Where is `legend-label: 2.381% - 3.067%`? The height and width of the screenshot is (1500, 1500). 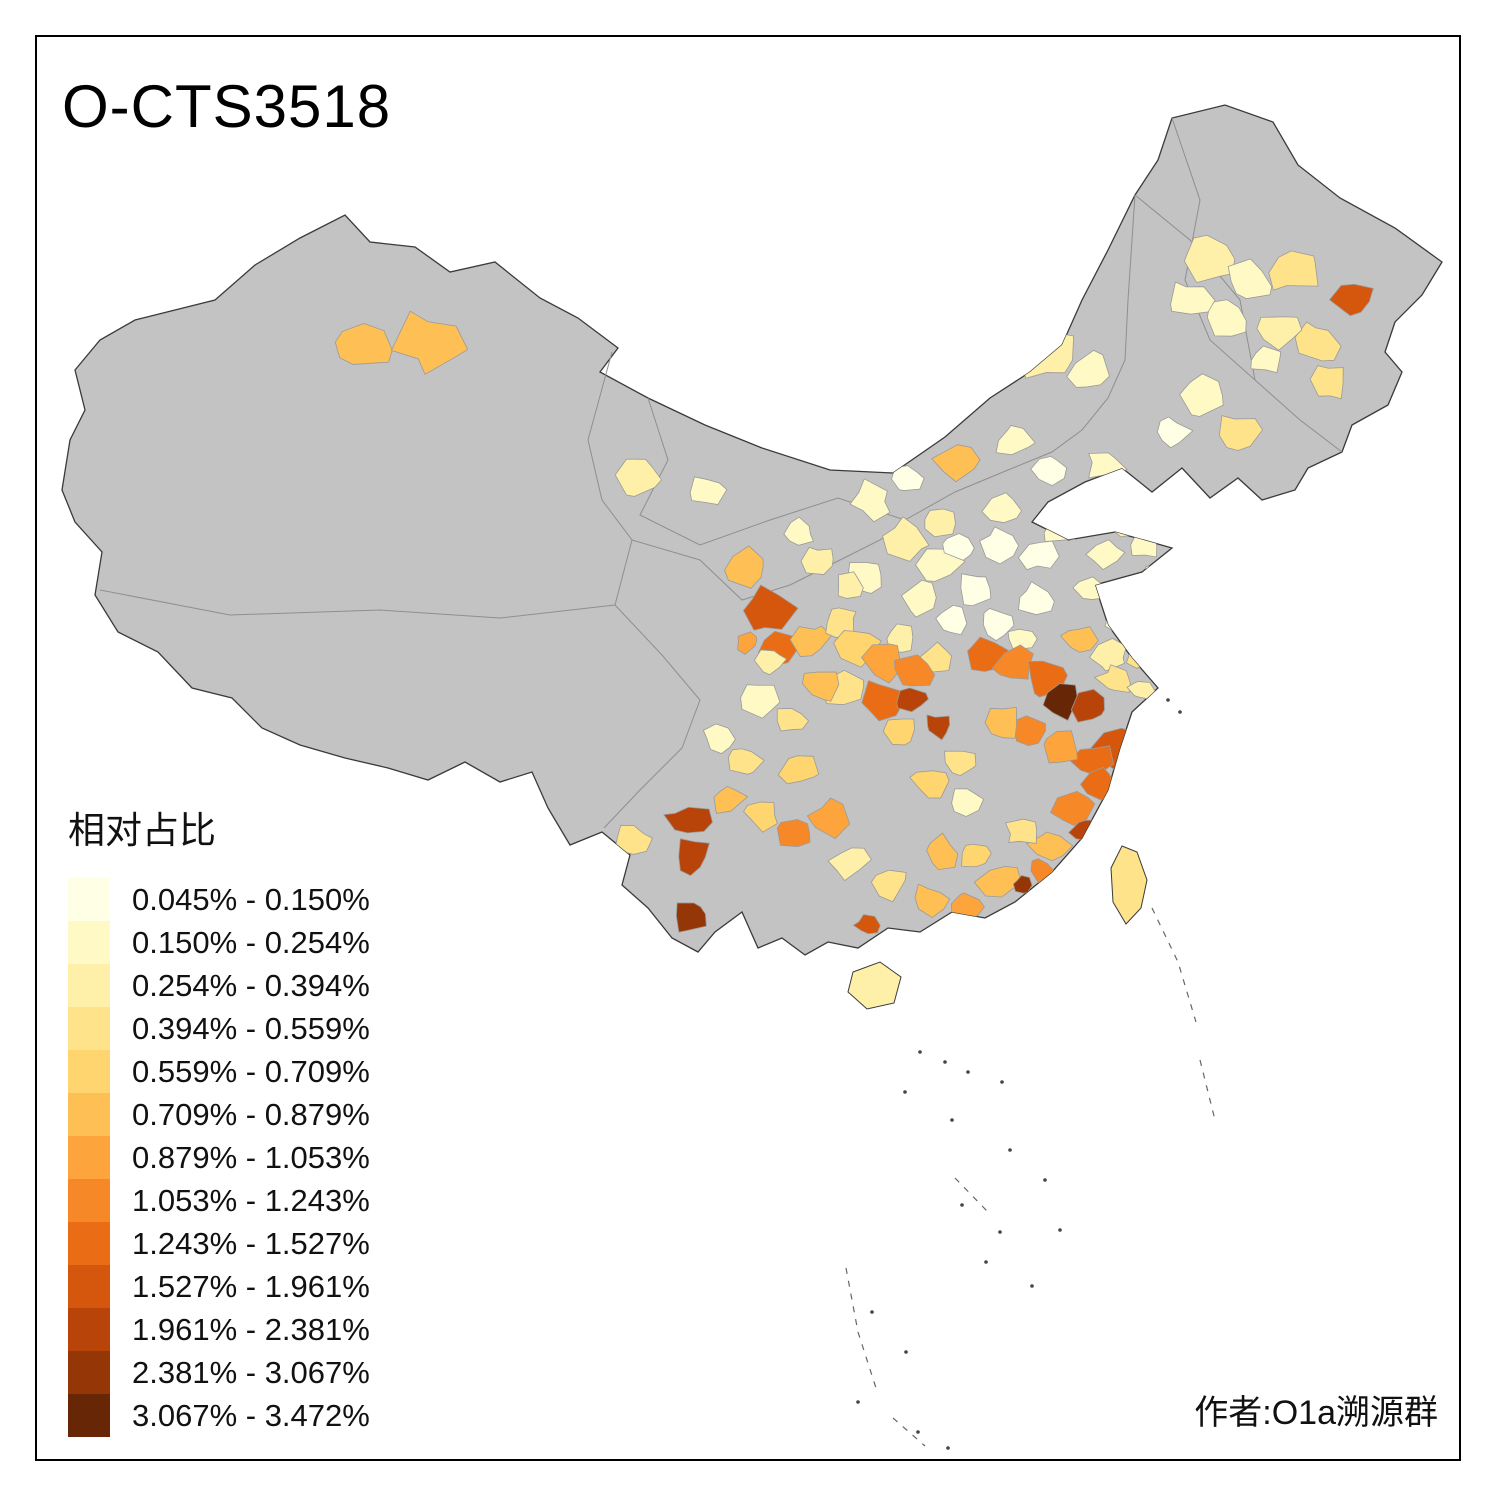
legend-label: 2.381% - 3.067% is located at coordinates (251, 1372).